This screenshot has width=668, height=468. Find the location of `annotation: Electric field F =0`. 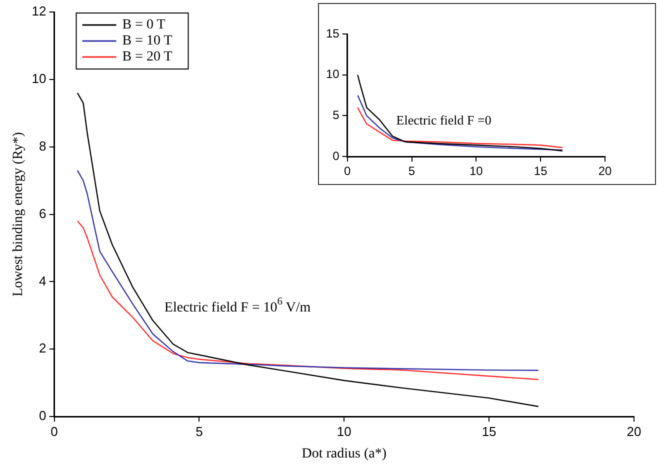

annotation: Electric field F =0 is located at coordinates (444, 120).